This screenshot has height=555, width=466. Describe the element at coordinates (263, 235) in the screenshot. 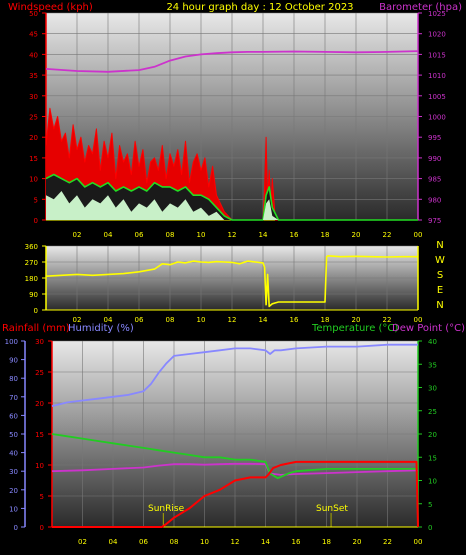

I see `wind-x-tick-label: 14` at that location.